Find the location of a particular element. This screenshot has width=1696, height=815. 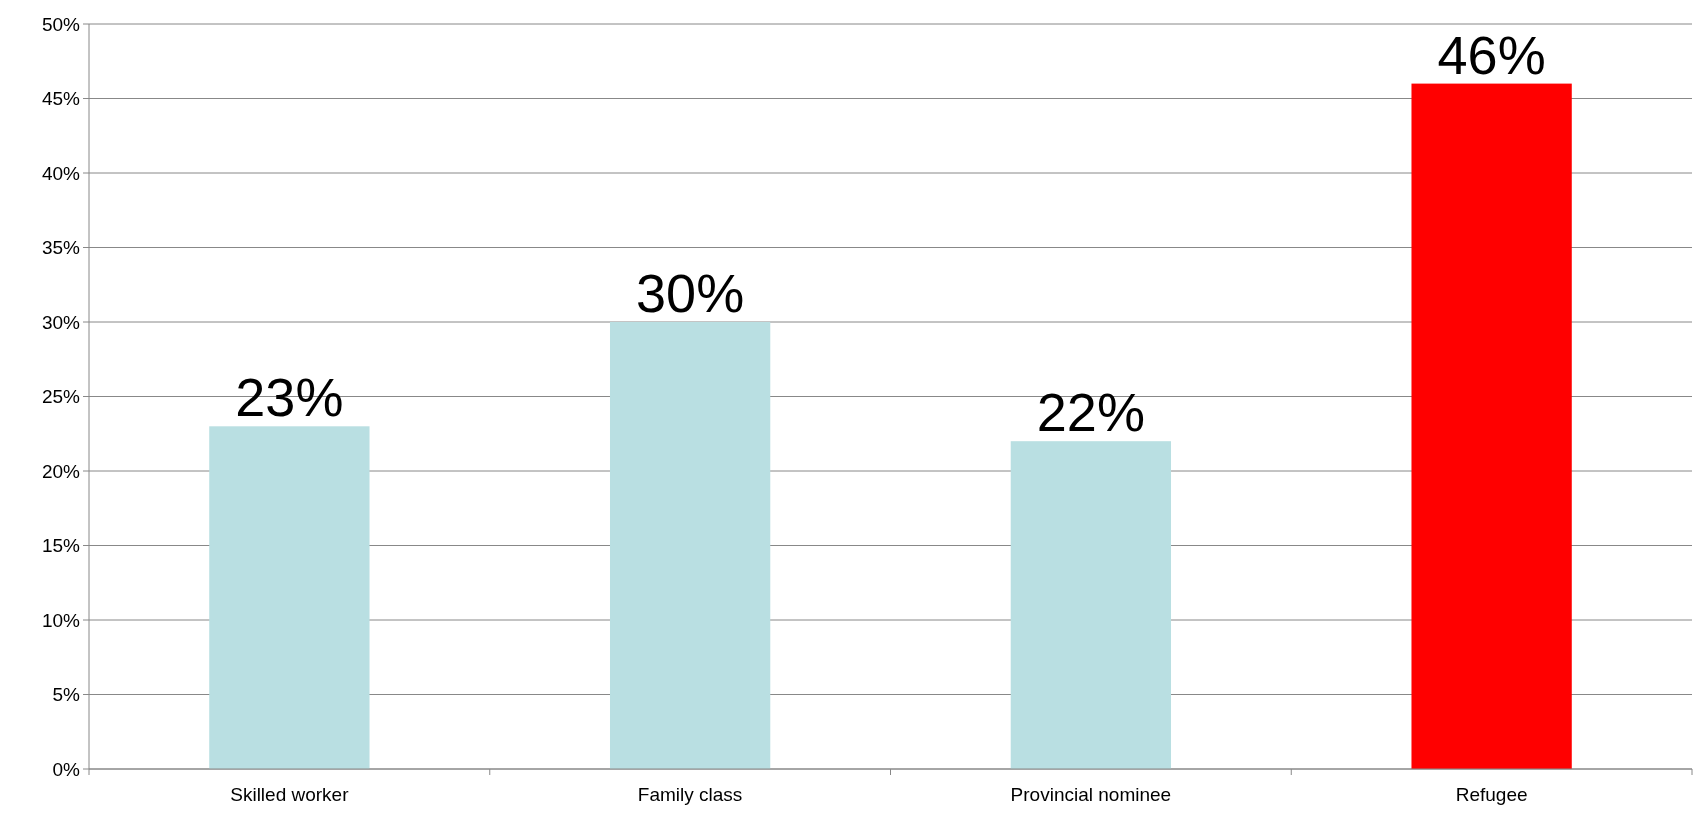

data-label: 30% is located at coordinates (690, 293).